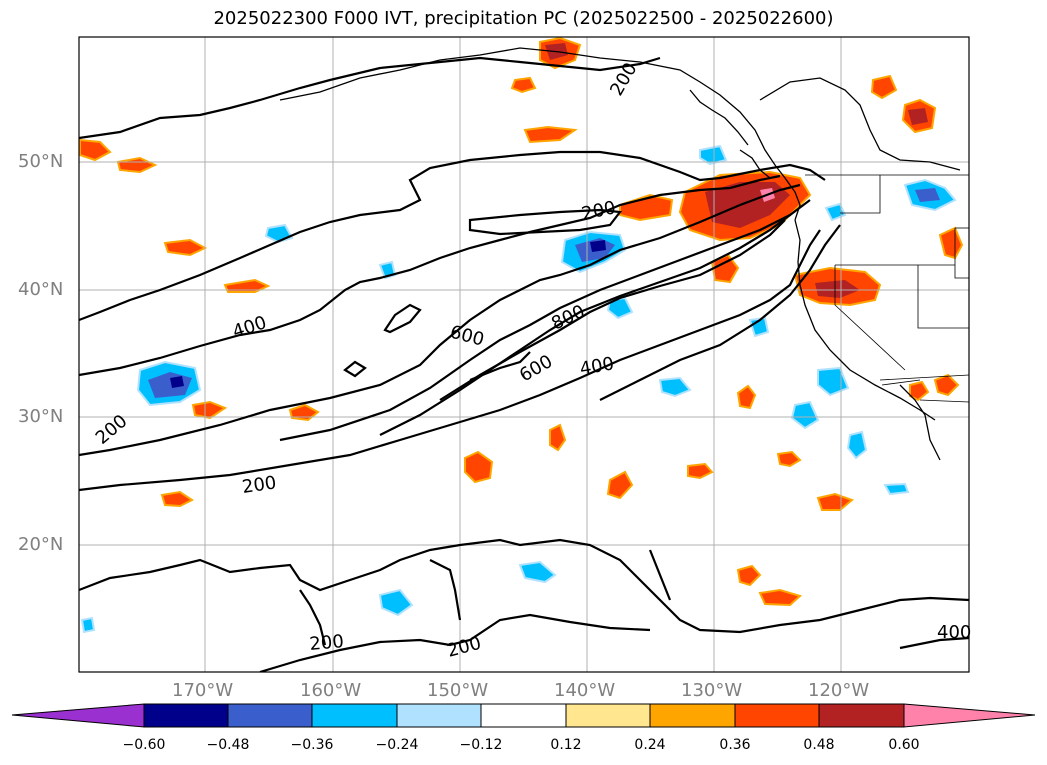  Describe the element at coordinates (598, 246) in the screenshot. I see `precip-negative-max` at that location.